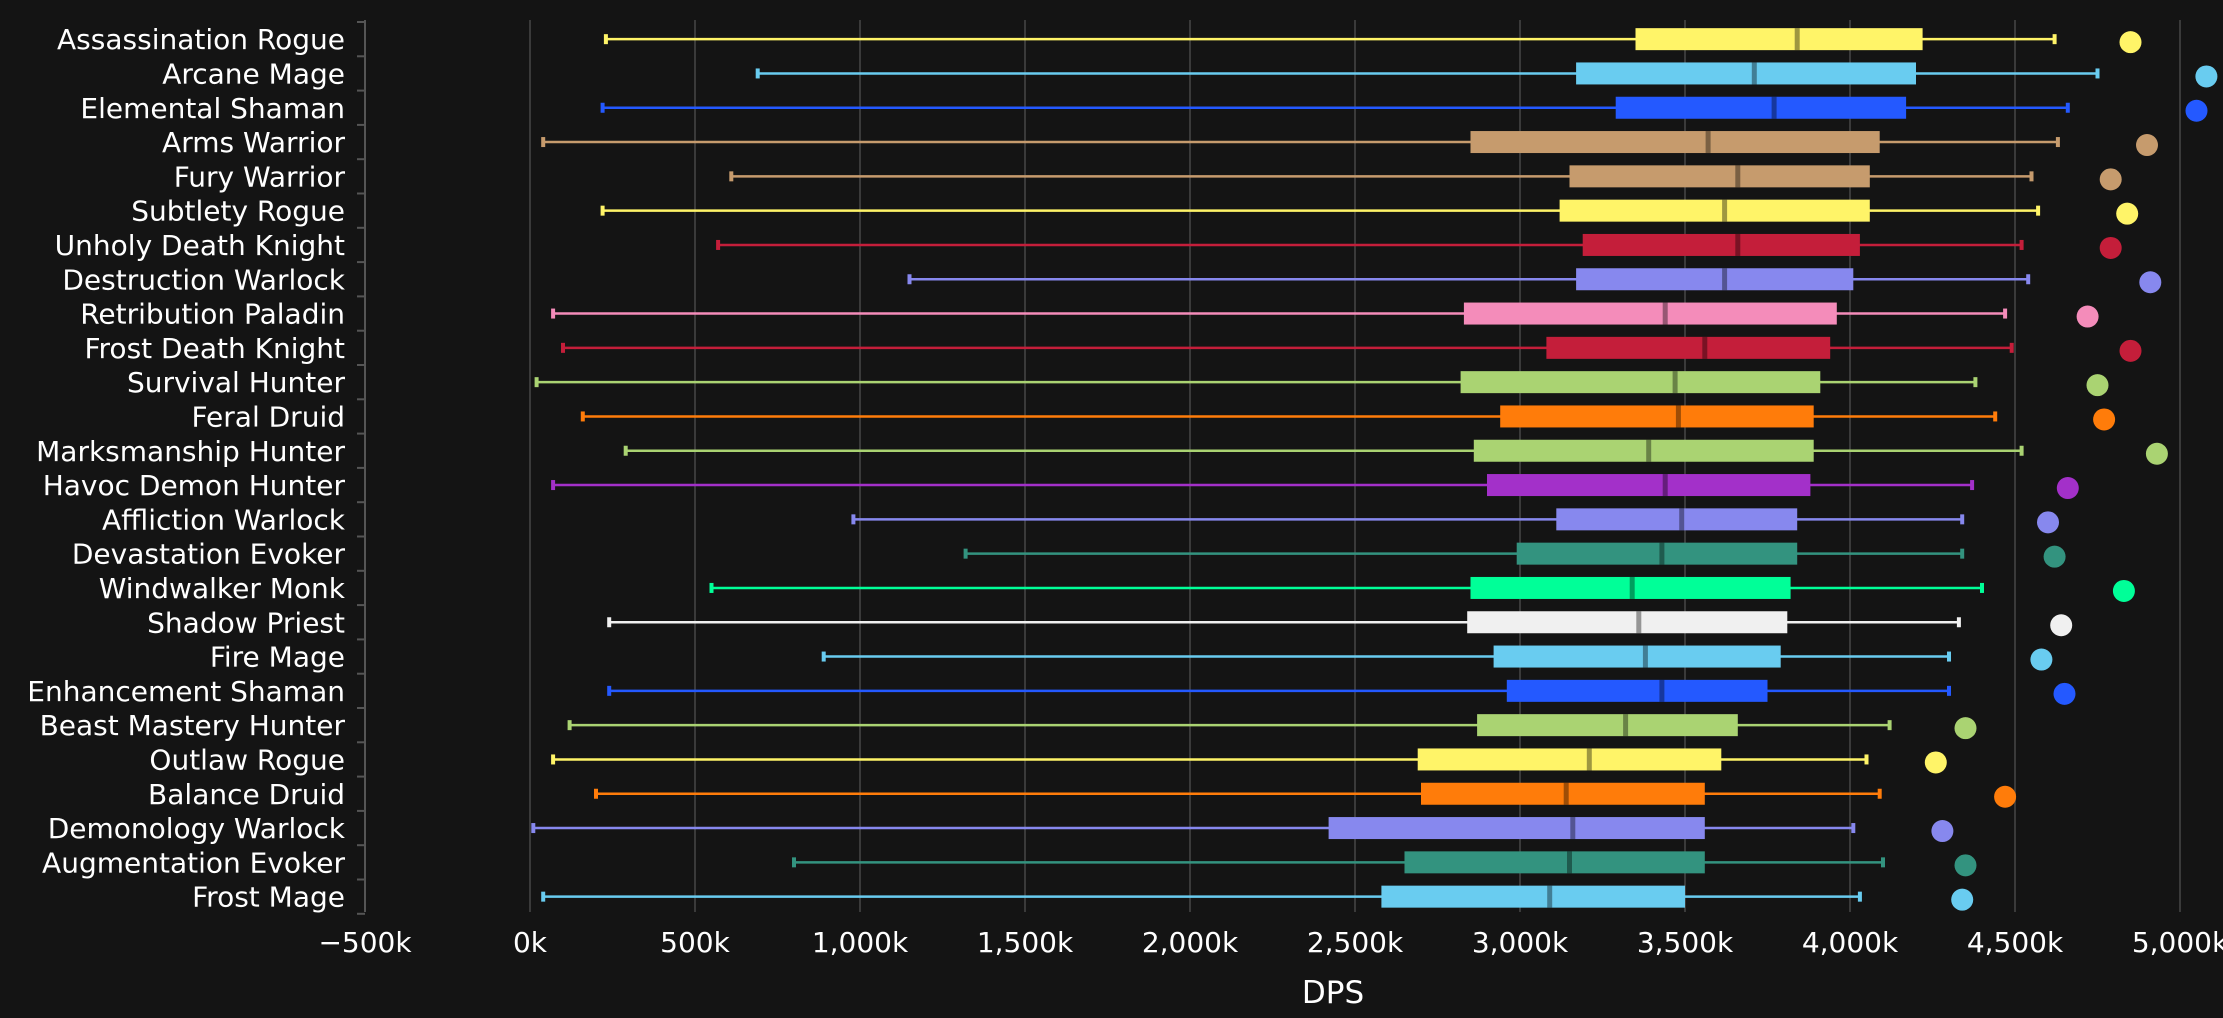 This screenshot has height=1018, width=2223. Describe the element at coordinates (224, 519) in the screenshot. I see `category-label: Affliction Warlock` at that location.